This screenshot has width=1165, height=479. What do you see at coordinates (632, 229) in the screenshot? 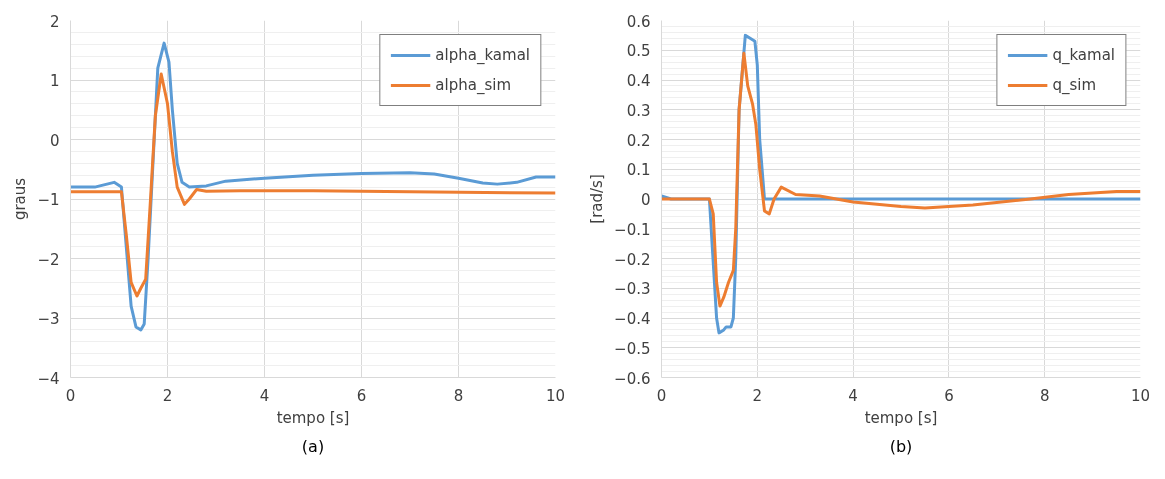
I see `y-tick-label: −0.1` at bounding box center [632, 229].